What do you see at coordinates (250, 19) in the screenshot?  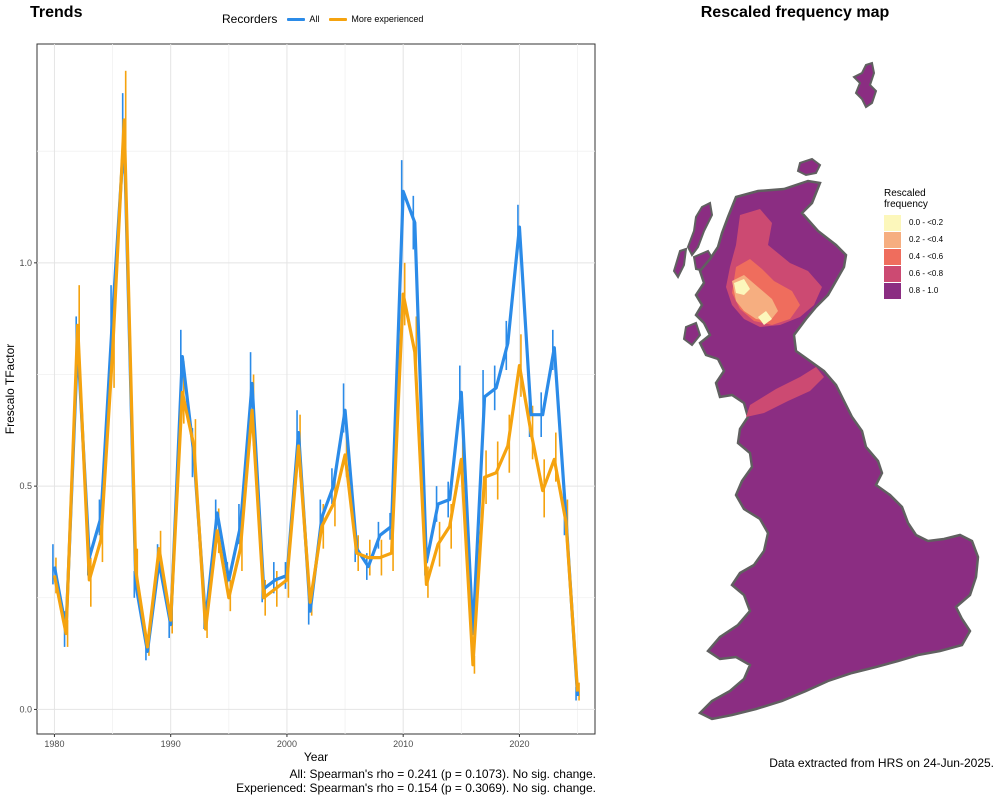 I see `legend-title: Recorders` at bounding box center [250, 19].